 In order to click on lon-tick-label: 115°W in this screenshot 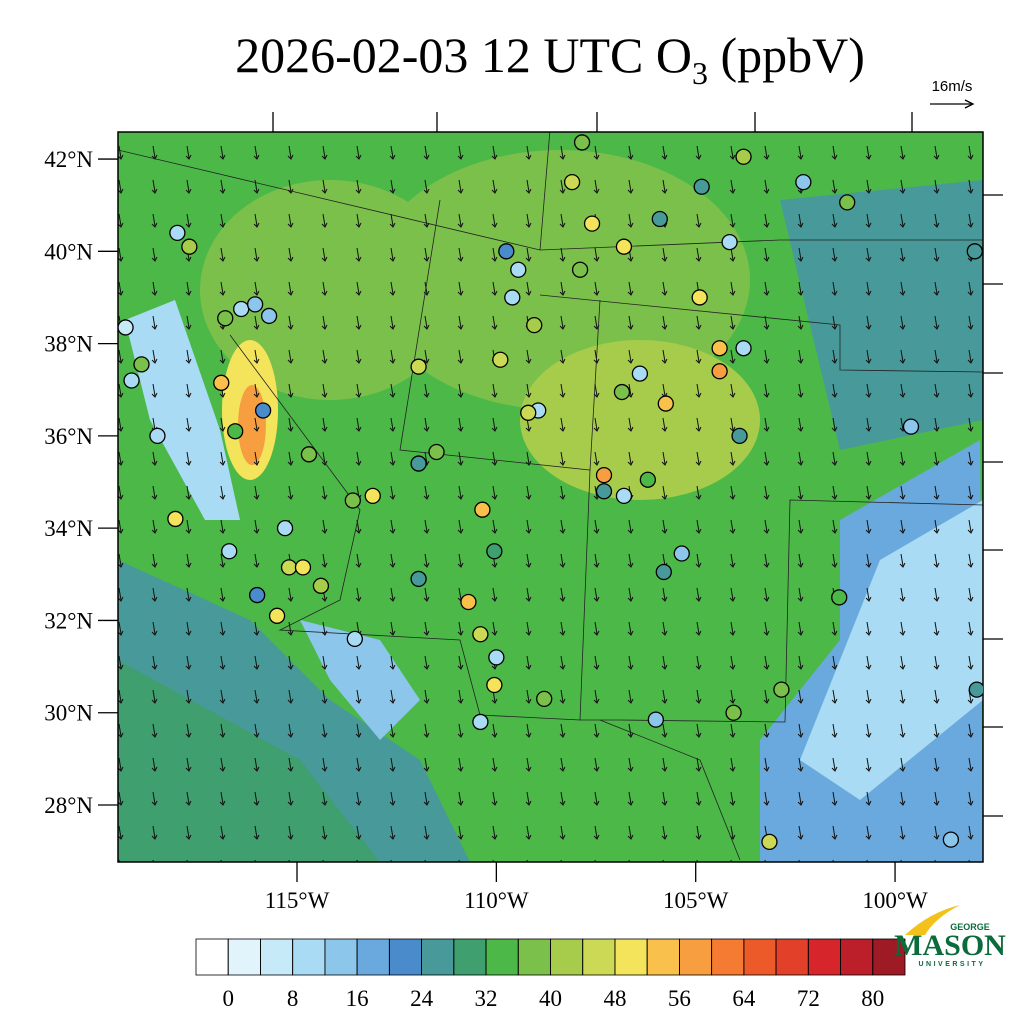, I will do `click(297, 900)`.